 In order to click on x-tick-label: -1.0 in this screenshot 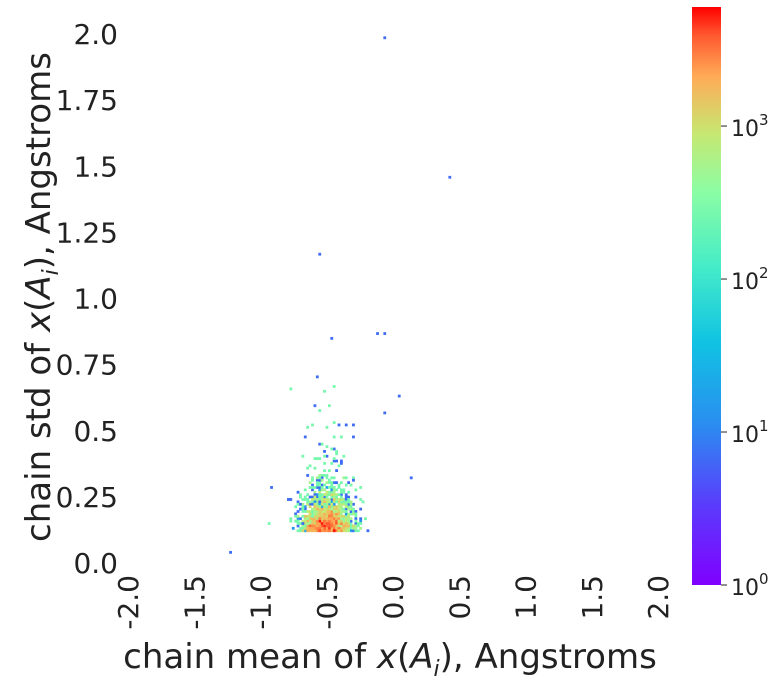, I will do `click(261, 602)`.